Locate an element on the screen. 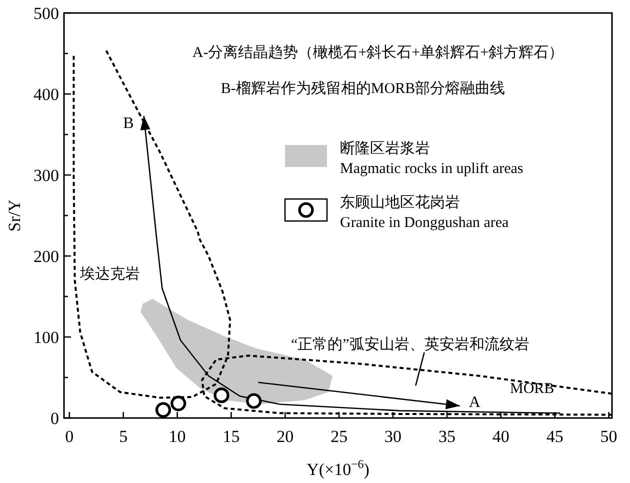 Image resolution: width=630 pixels, height=483 pixels. x-tick-label: 20 is located at coordinates (285, 436).